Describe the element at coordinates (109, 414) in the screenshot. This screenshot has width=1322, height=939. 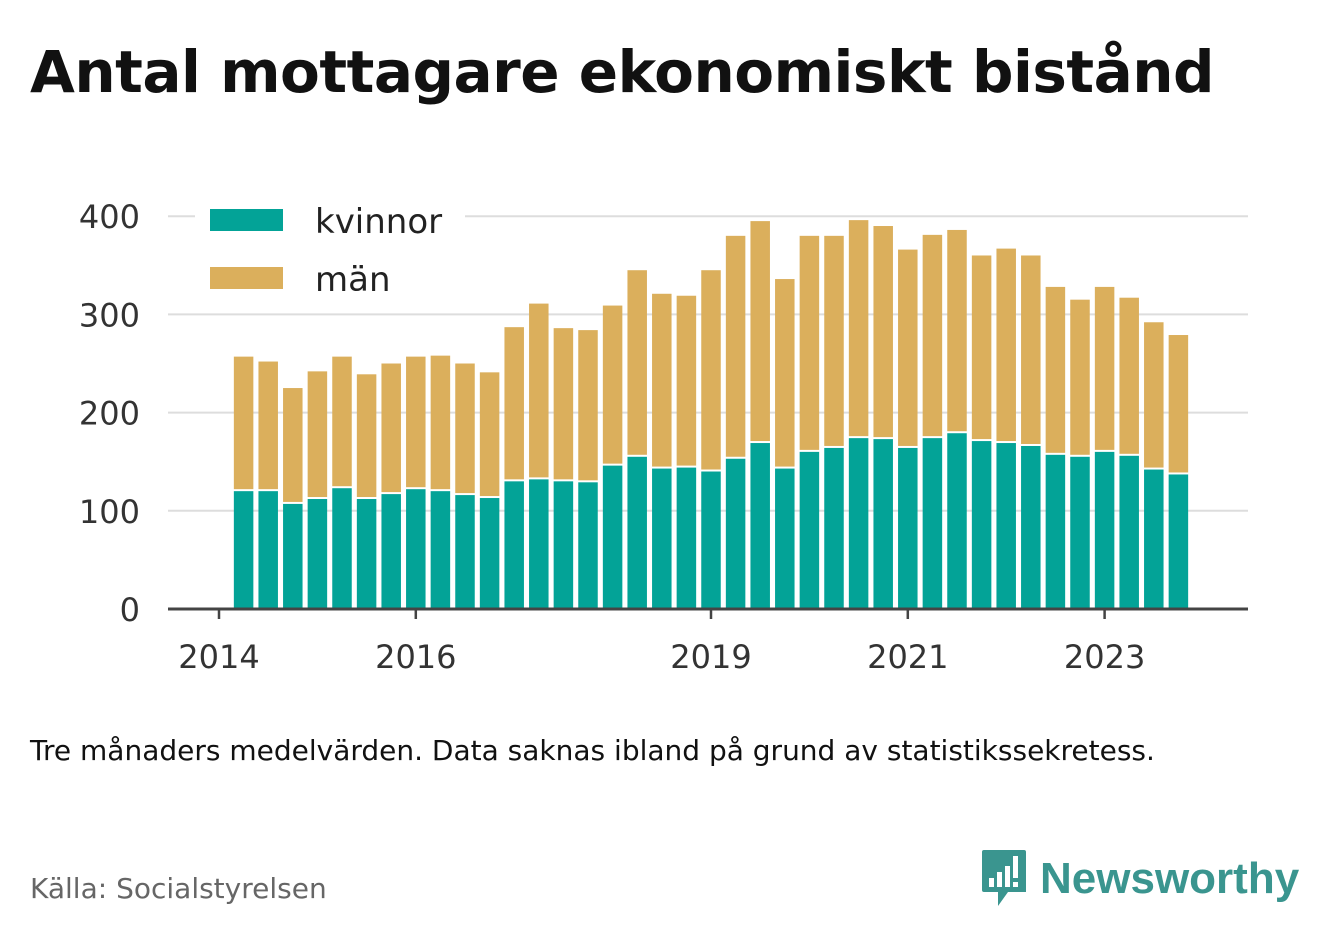
I see `y-tick-label-200: 200` at that location.